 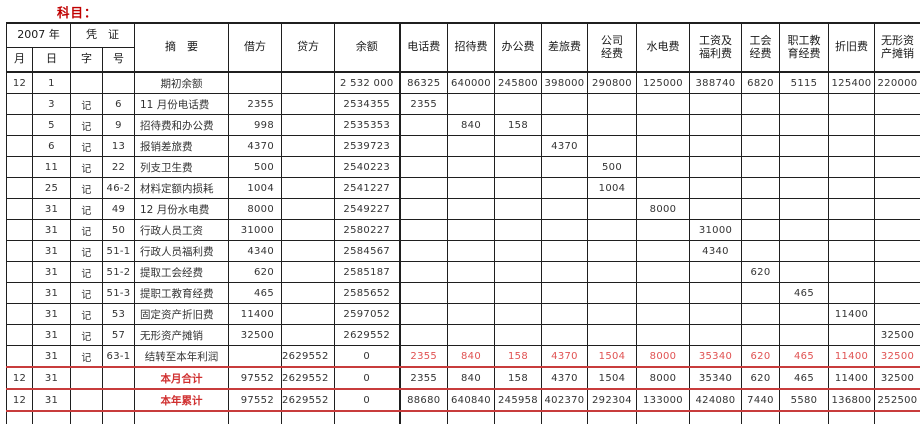 I want to click on debit-cell: 500, so click(x=255, y=167).